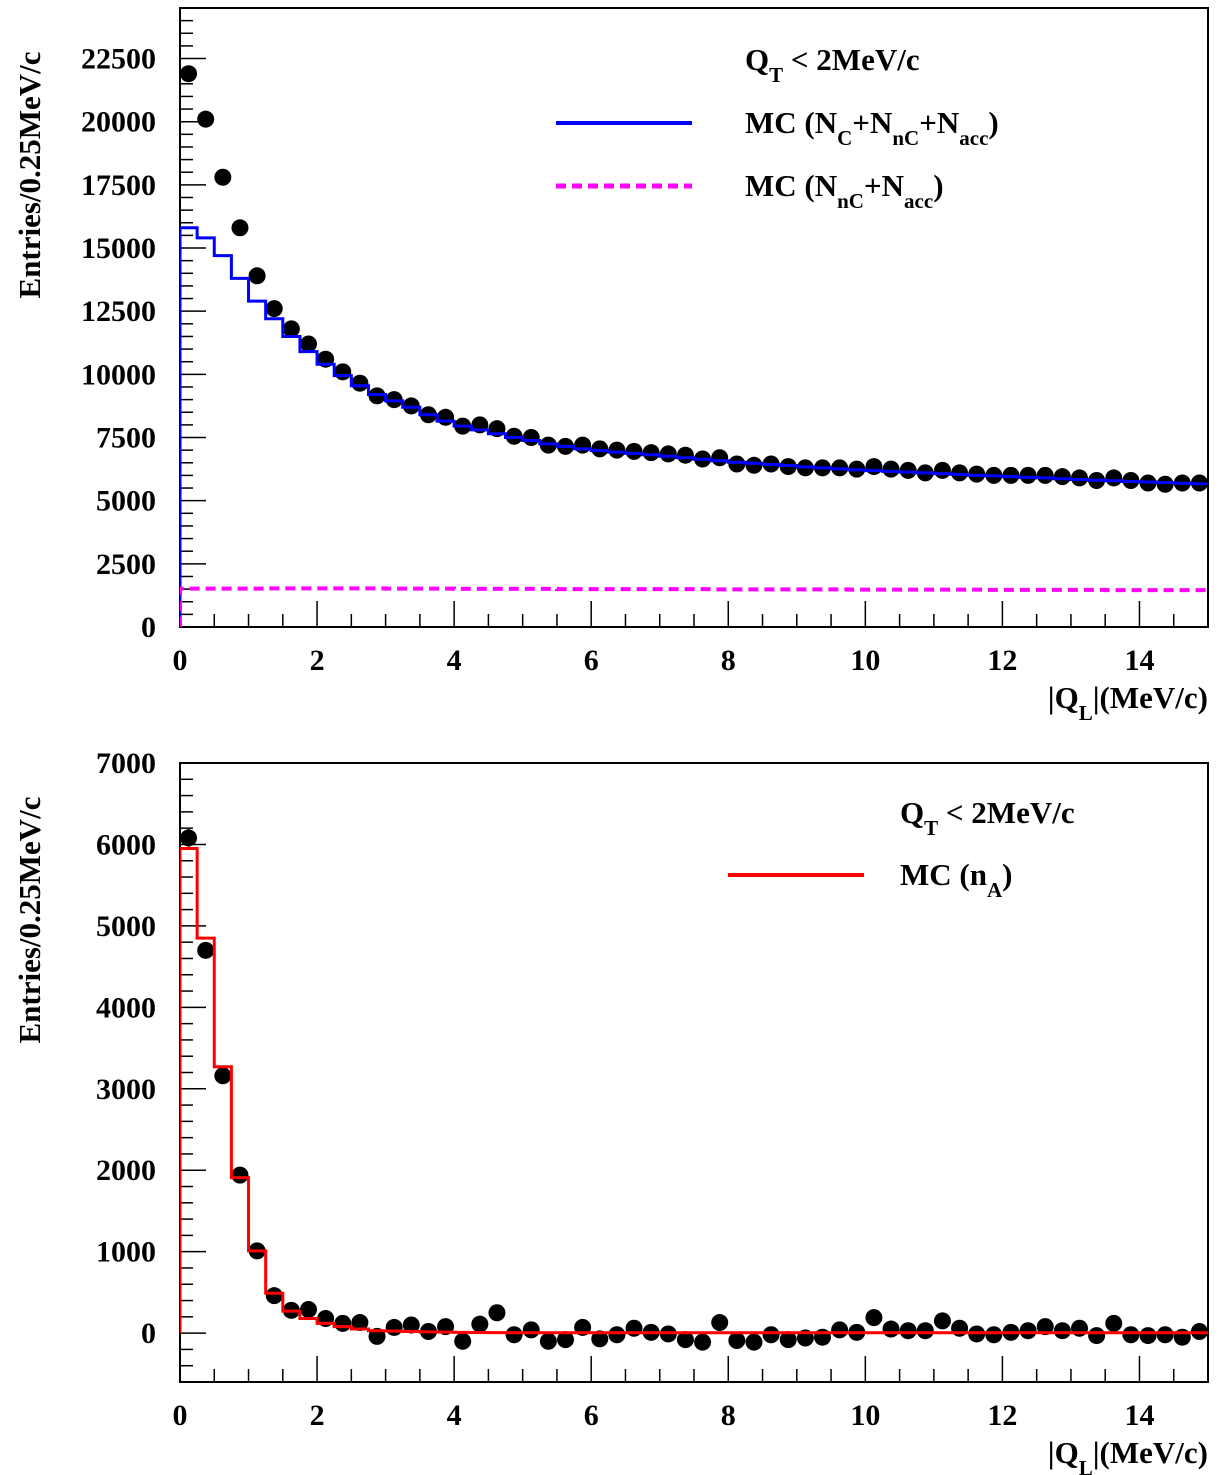  I want to click on x-axis-title: |QL|(MeV/c), so click(1128, 702).